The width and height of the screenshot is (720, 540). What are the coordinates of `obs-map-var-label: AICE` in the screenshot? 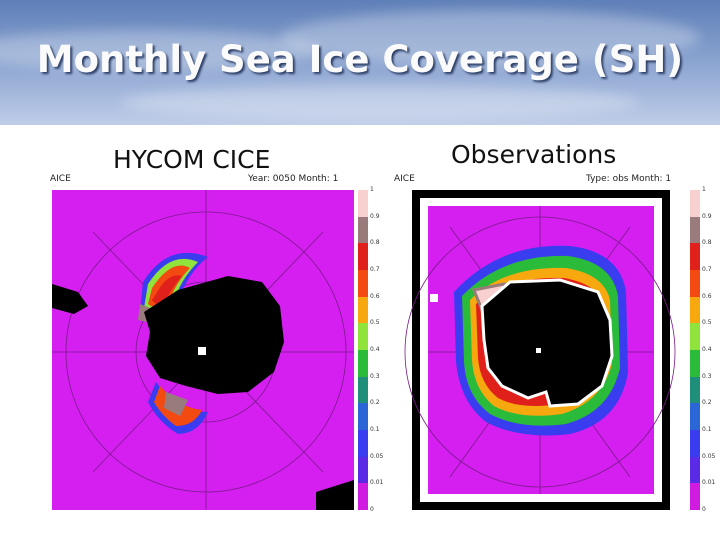 It's located at (404, 179).